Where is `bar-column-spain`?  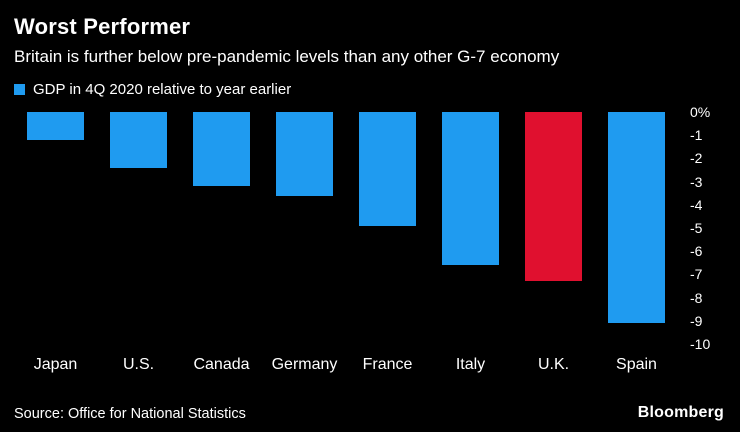
bar-column-spain is located at coordinates (636, 228).